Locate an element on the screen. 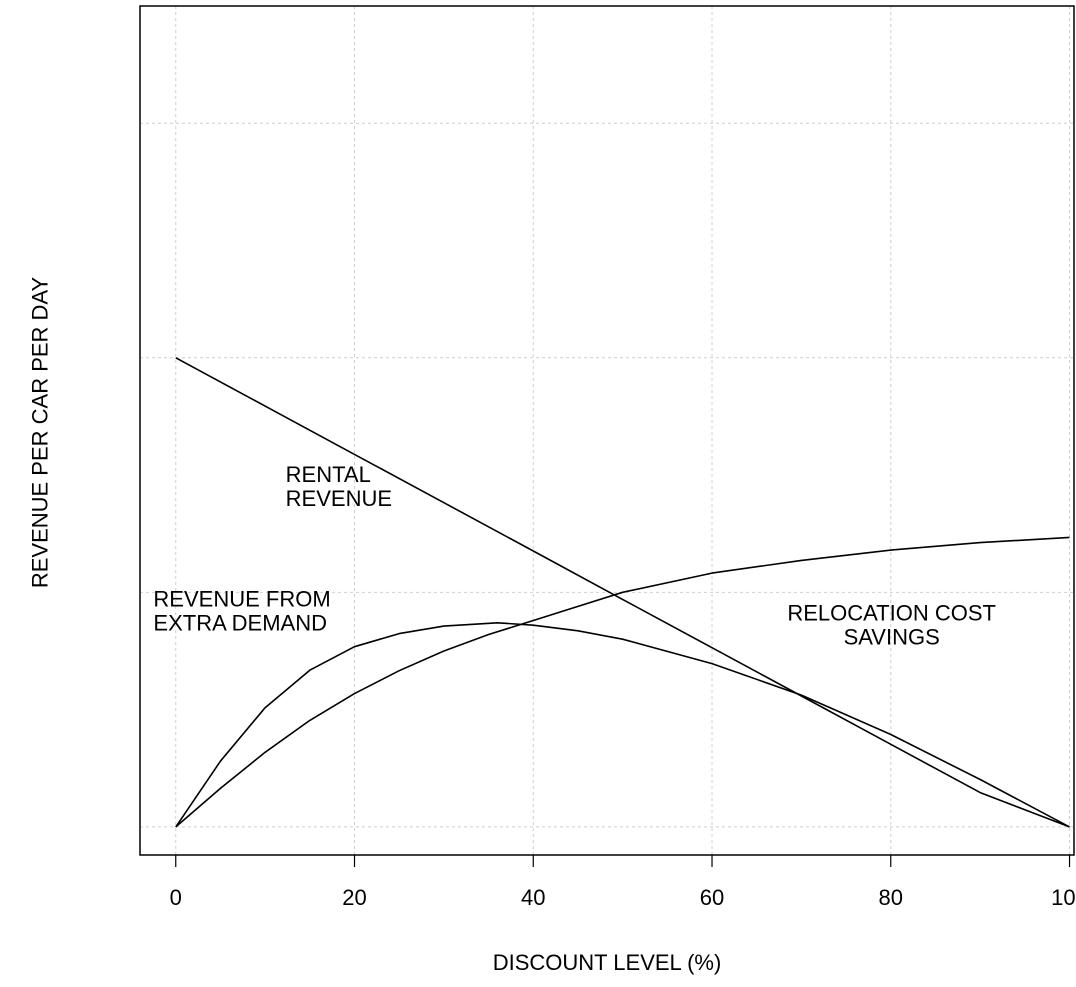 The image size is (1076, 987). annotation-line: REVENUE is located at coordinates (339, 498).